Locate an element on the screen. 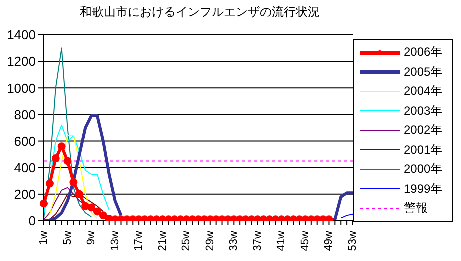 The width and height of the screenshot is (461, 261). legend-label: 2005年 is located at coordinates (423, 72).